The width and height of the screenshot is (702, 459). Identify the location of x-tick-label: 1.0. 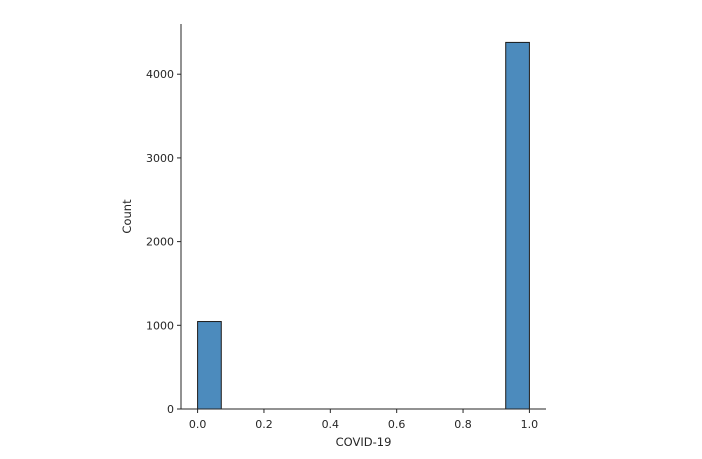
(530, 424).